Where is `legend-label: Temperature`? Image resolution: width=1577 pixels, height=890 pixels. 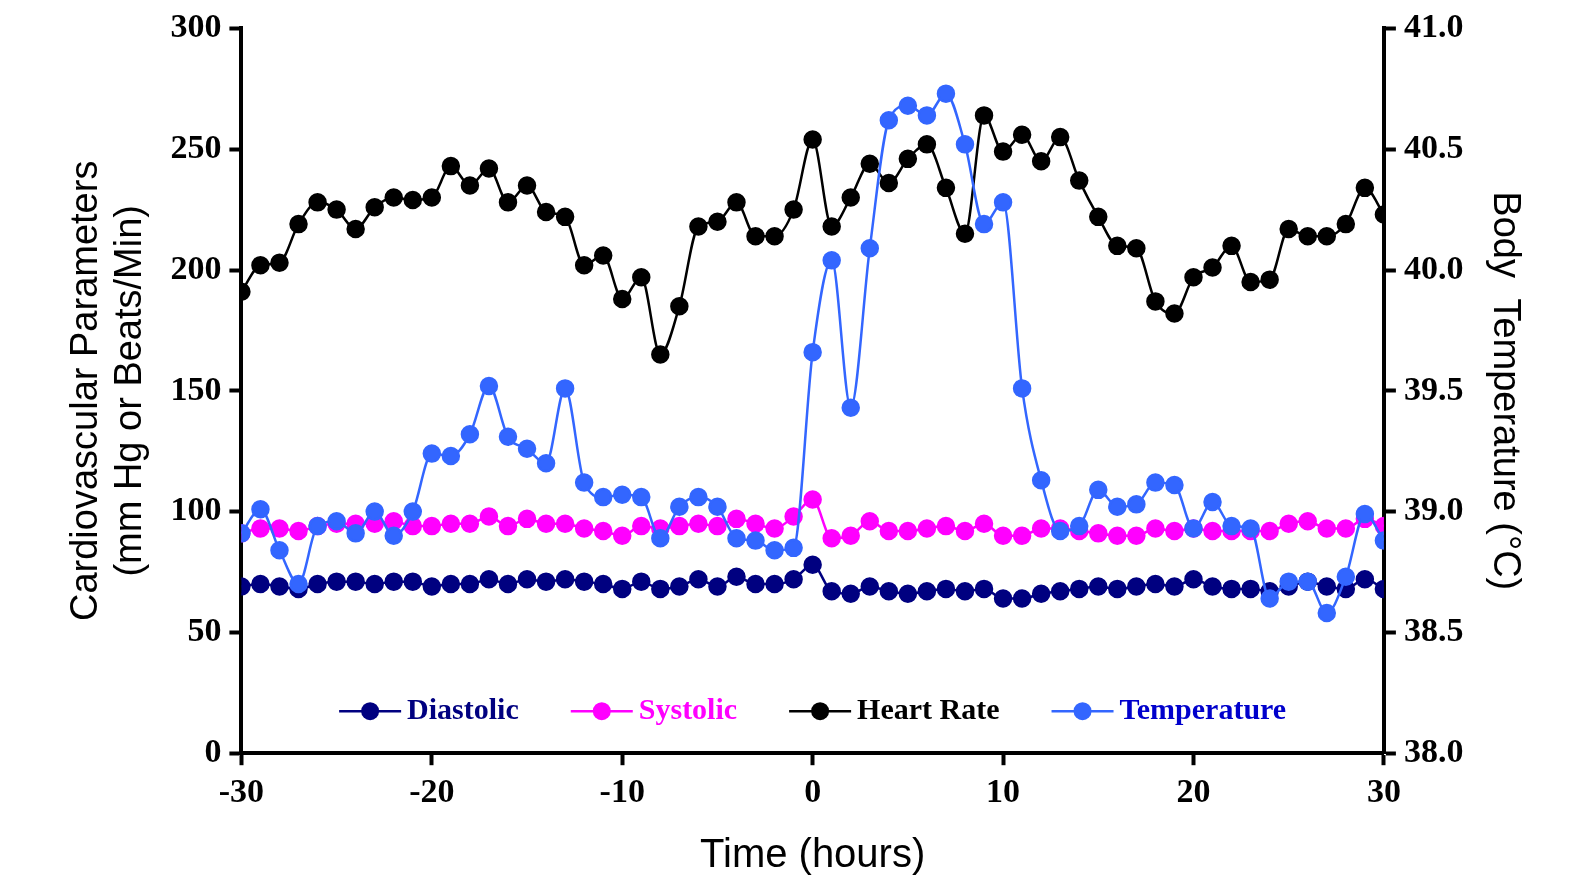
legend-label: Temperature is located at coordinates (1203, 708).